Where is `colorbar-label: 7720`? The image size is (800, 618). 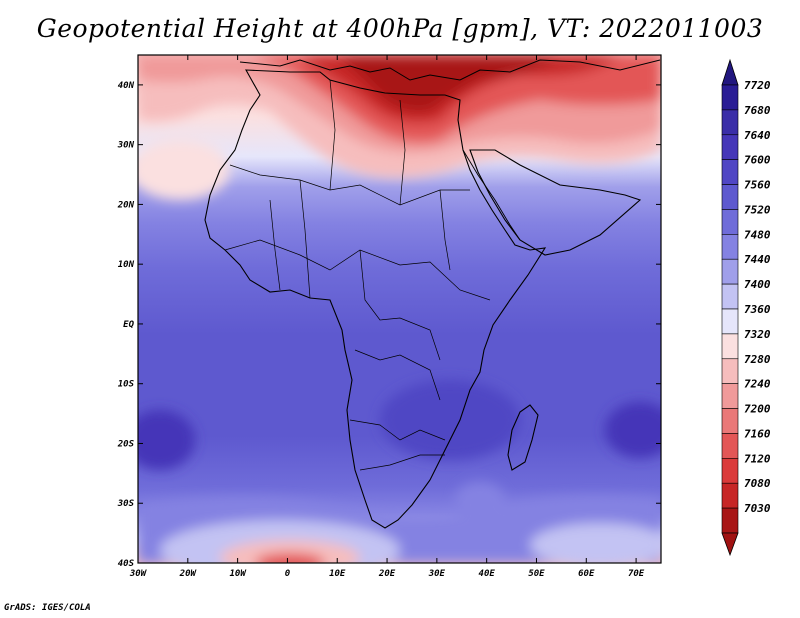 colorbar-label: 7720 is located at coordinates (757, 85).